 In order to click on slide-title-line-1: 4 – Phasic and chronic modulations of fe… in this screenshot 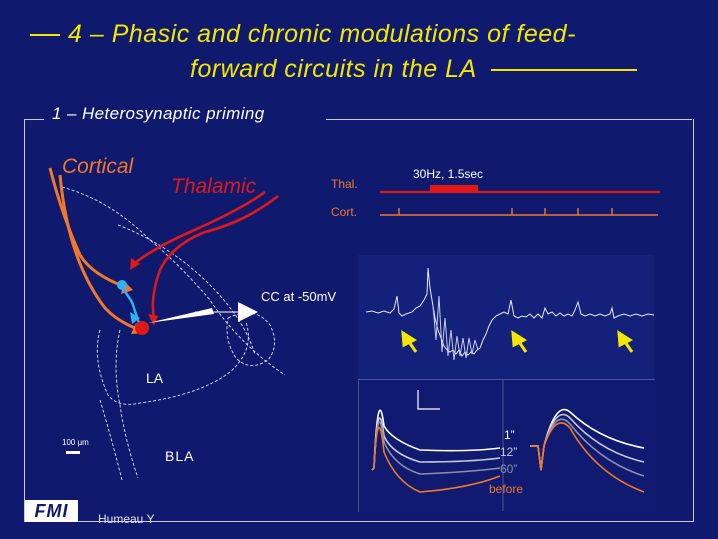, I will do `click(303, 34)`.